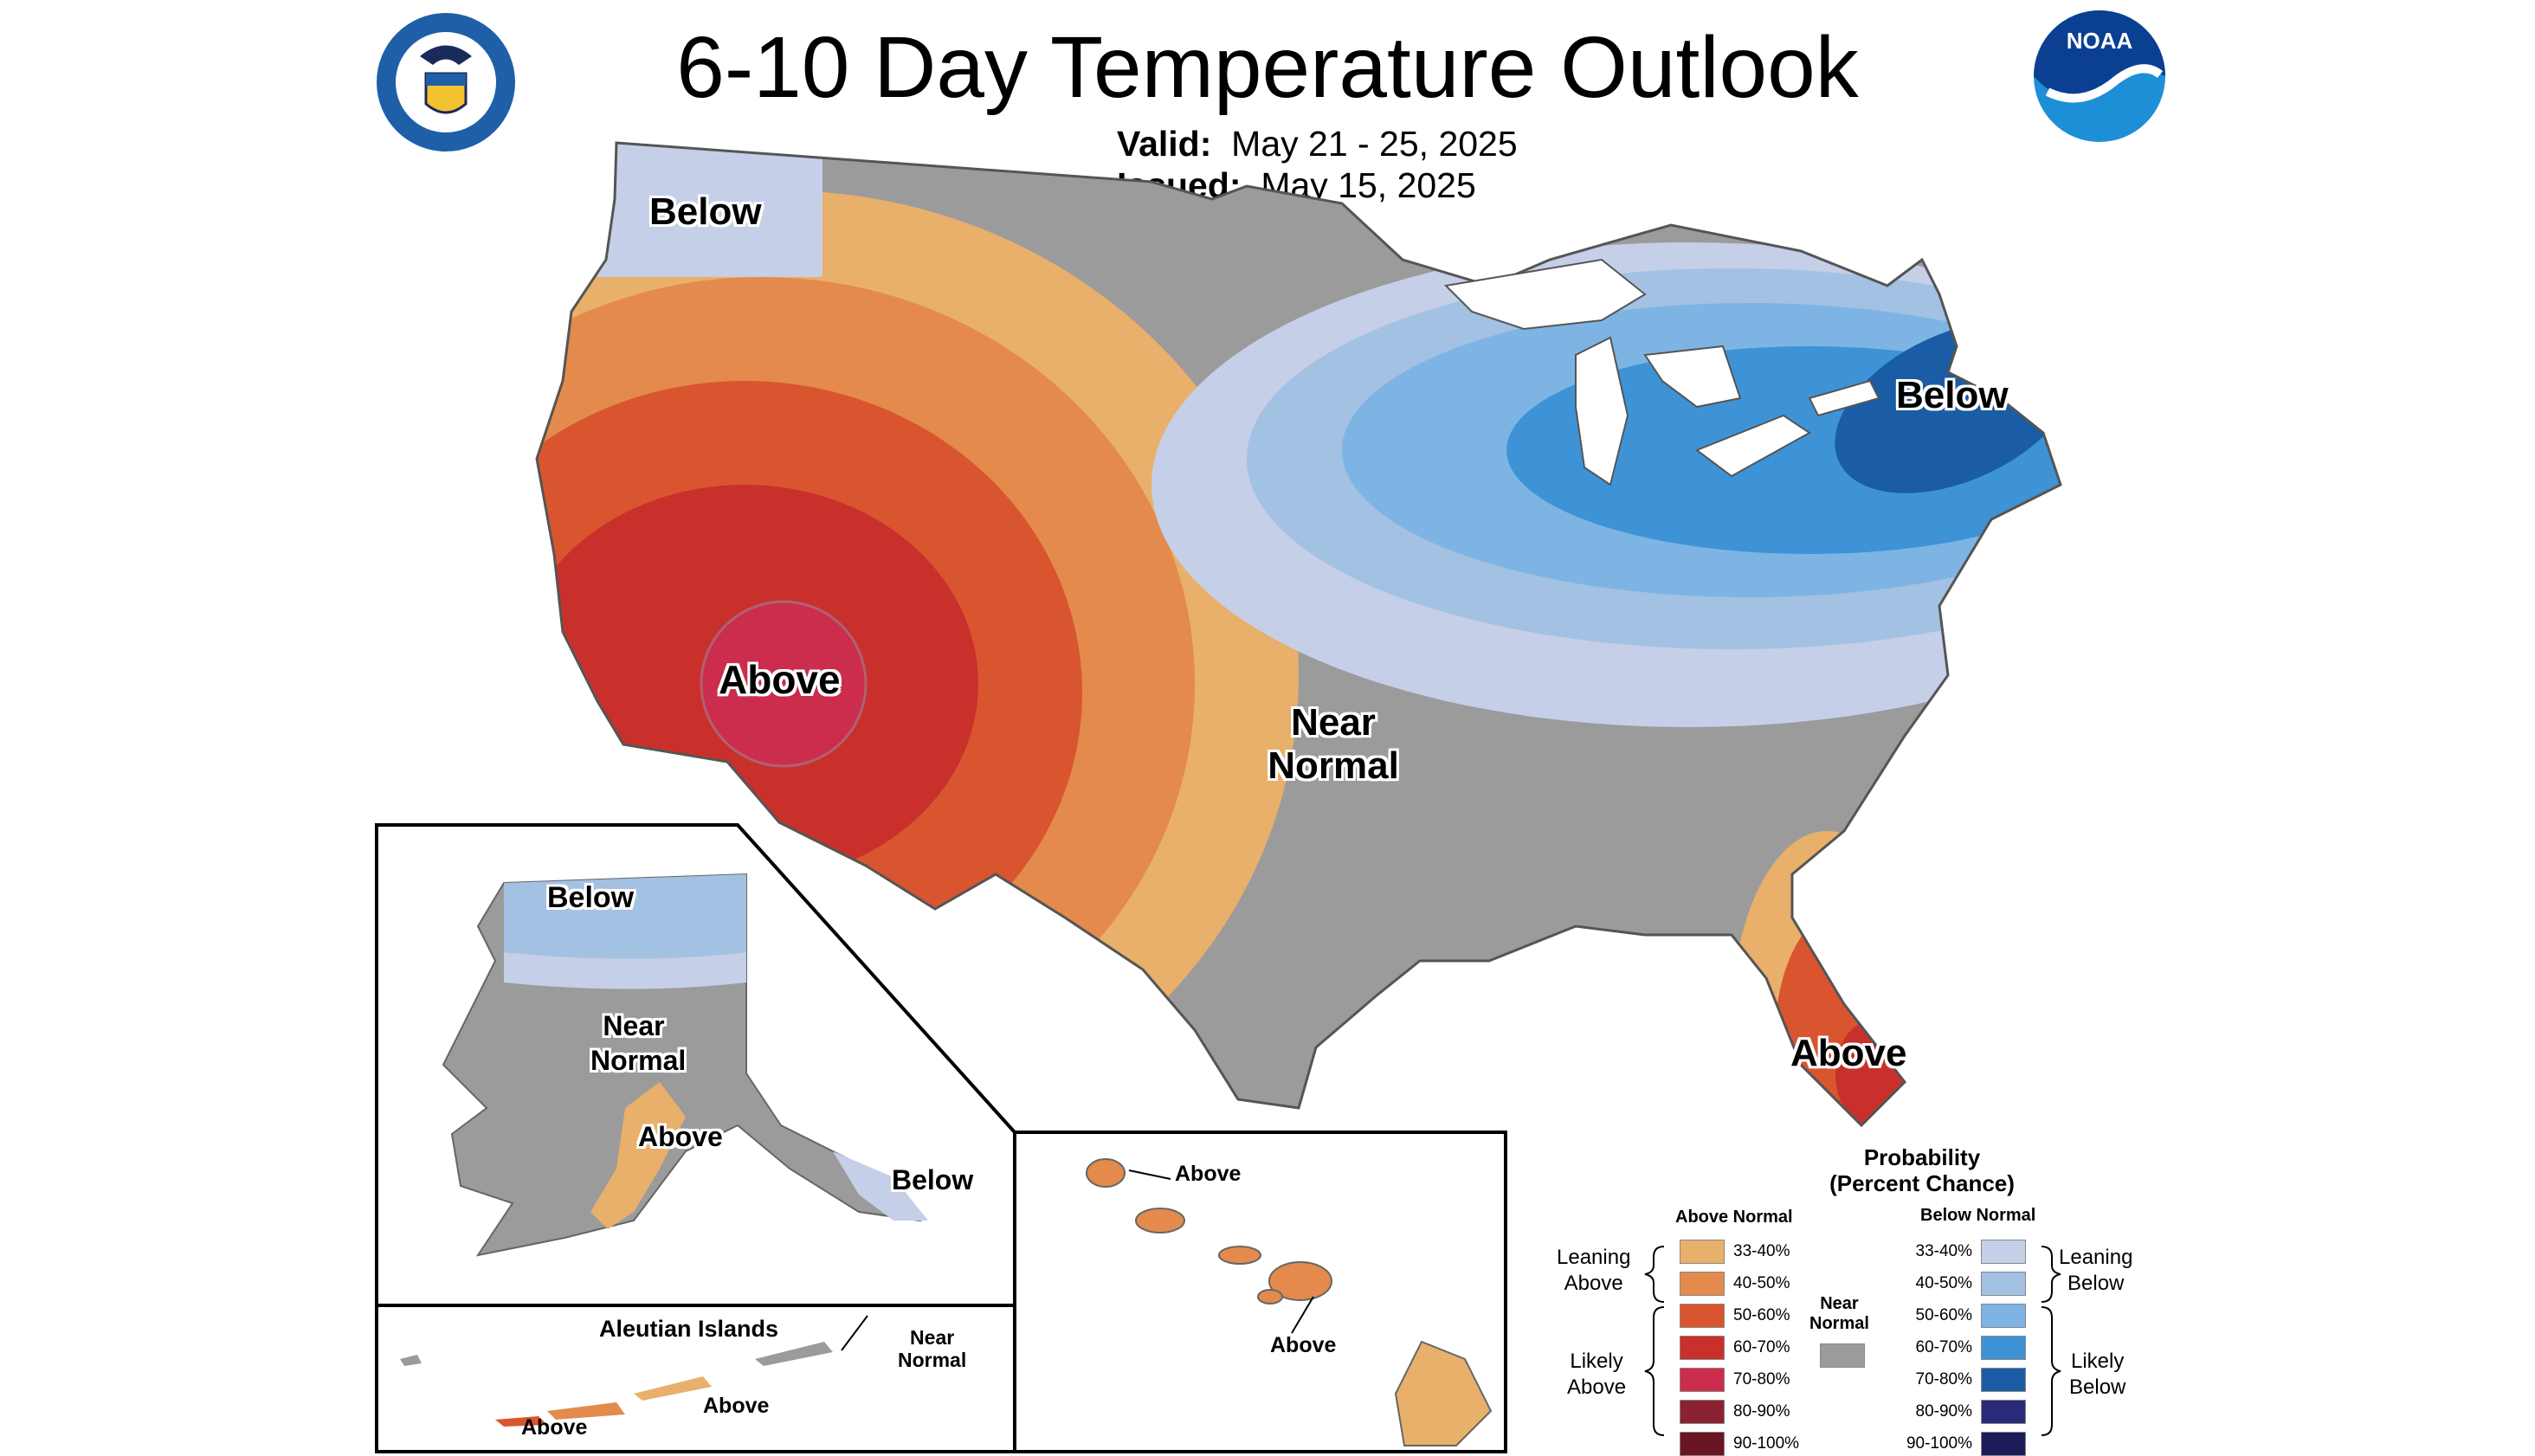 This screenshot has width=2535, height=1456. Describe the element at coordinates (1334, 722) in the screenshot. I see `label-near: Near` at that location.